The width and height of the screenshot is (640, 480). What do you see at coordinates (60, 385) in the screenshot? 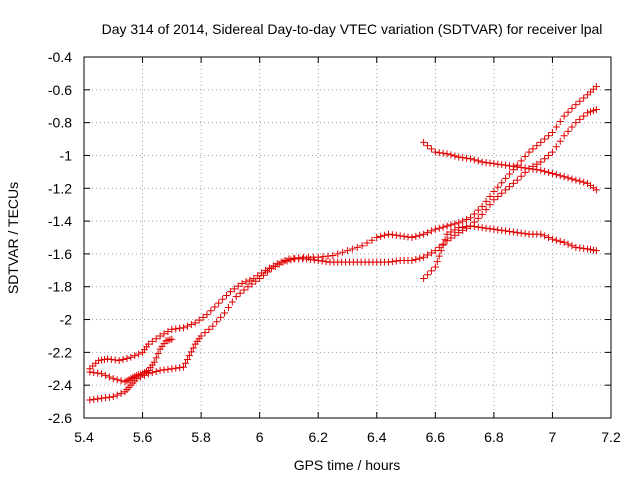
I see `y-tick-label: -2.4` at bounding box center [60, 385].